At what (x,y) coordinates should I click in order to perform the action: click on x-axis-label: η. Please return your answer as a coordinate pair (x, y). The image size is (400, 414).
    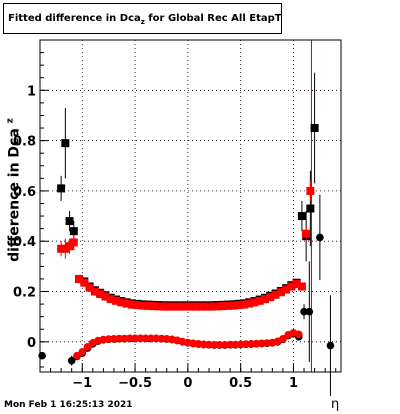
    Looking at the image, I should click on (335, 404).